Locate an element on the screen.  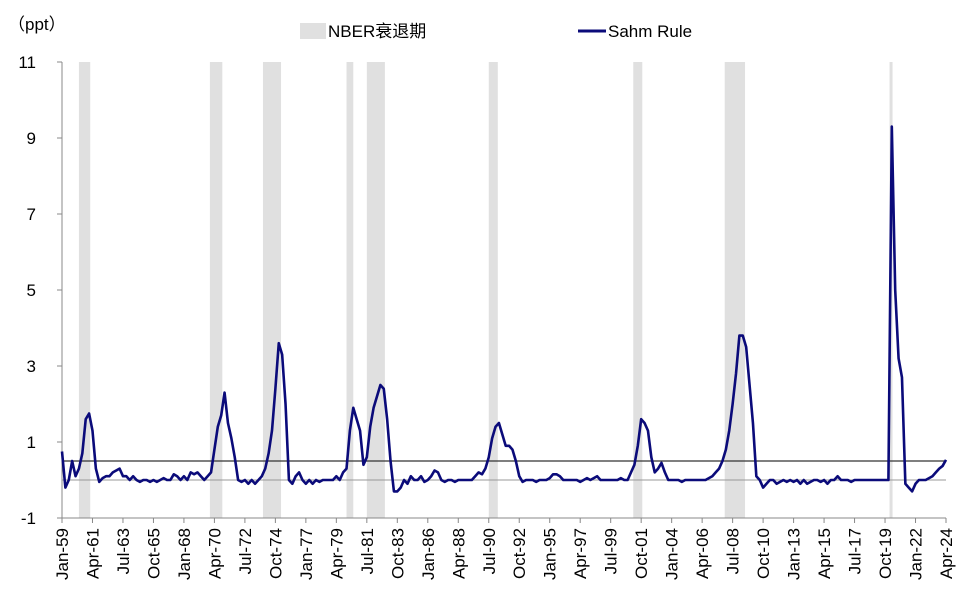
x-tick-label: Apr-24 is located at coordinates (946, 553).